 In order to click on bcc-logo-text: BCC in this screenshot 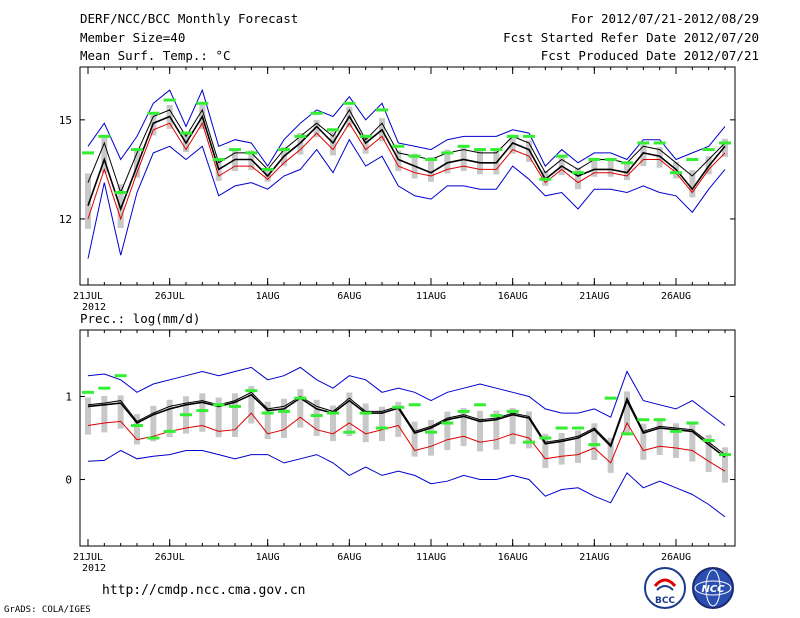, I will do `click(665, 601)`.